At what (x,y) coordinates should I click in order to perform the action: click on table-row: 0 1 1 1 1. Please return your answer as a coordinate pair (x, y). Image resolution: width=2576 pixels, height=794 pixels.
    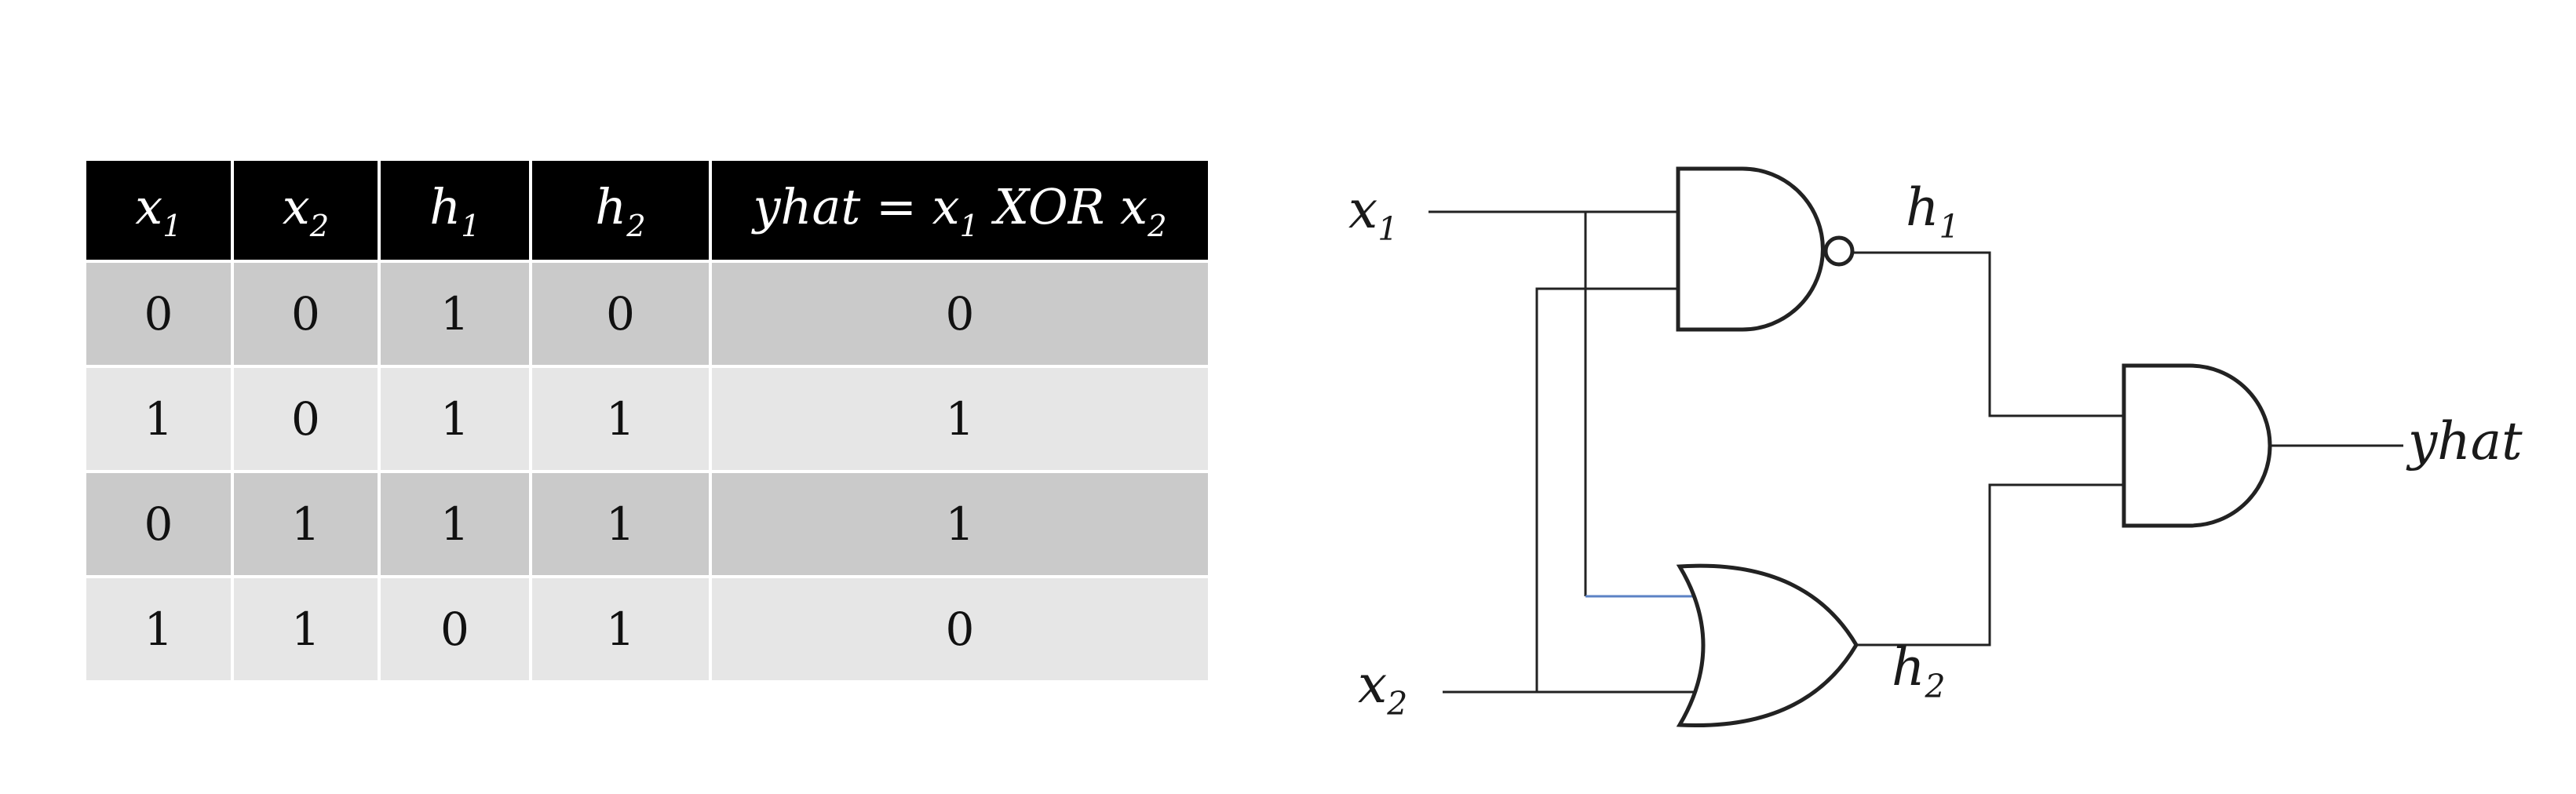
    Looking at the image, I should click on (647, 525).